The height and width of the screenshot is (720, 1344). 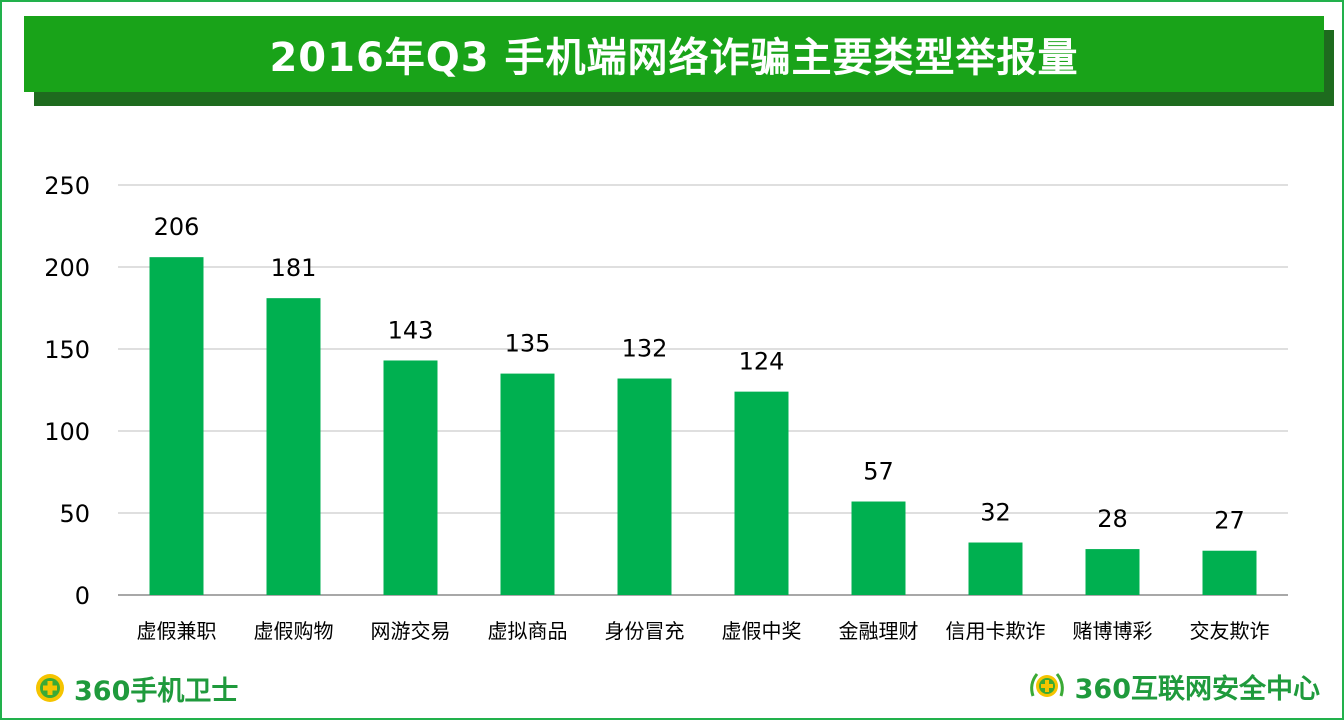 What do you see at coordinates (1112, 519) in the screenshot?
I see `data-label: 28` at bounding box center [1112, 519].